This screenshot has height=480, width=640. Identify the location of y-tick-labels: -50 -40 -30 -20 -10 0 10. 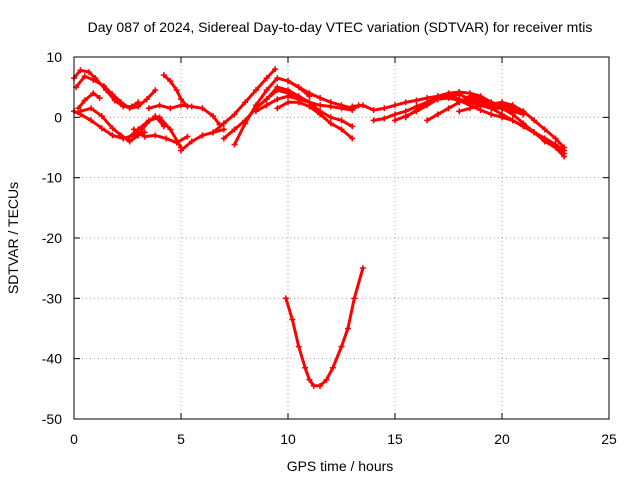
(52, 238).